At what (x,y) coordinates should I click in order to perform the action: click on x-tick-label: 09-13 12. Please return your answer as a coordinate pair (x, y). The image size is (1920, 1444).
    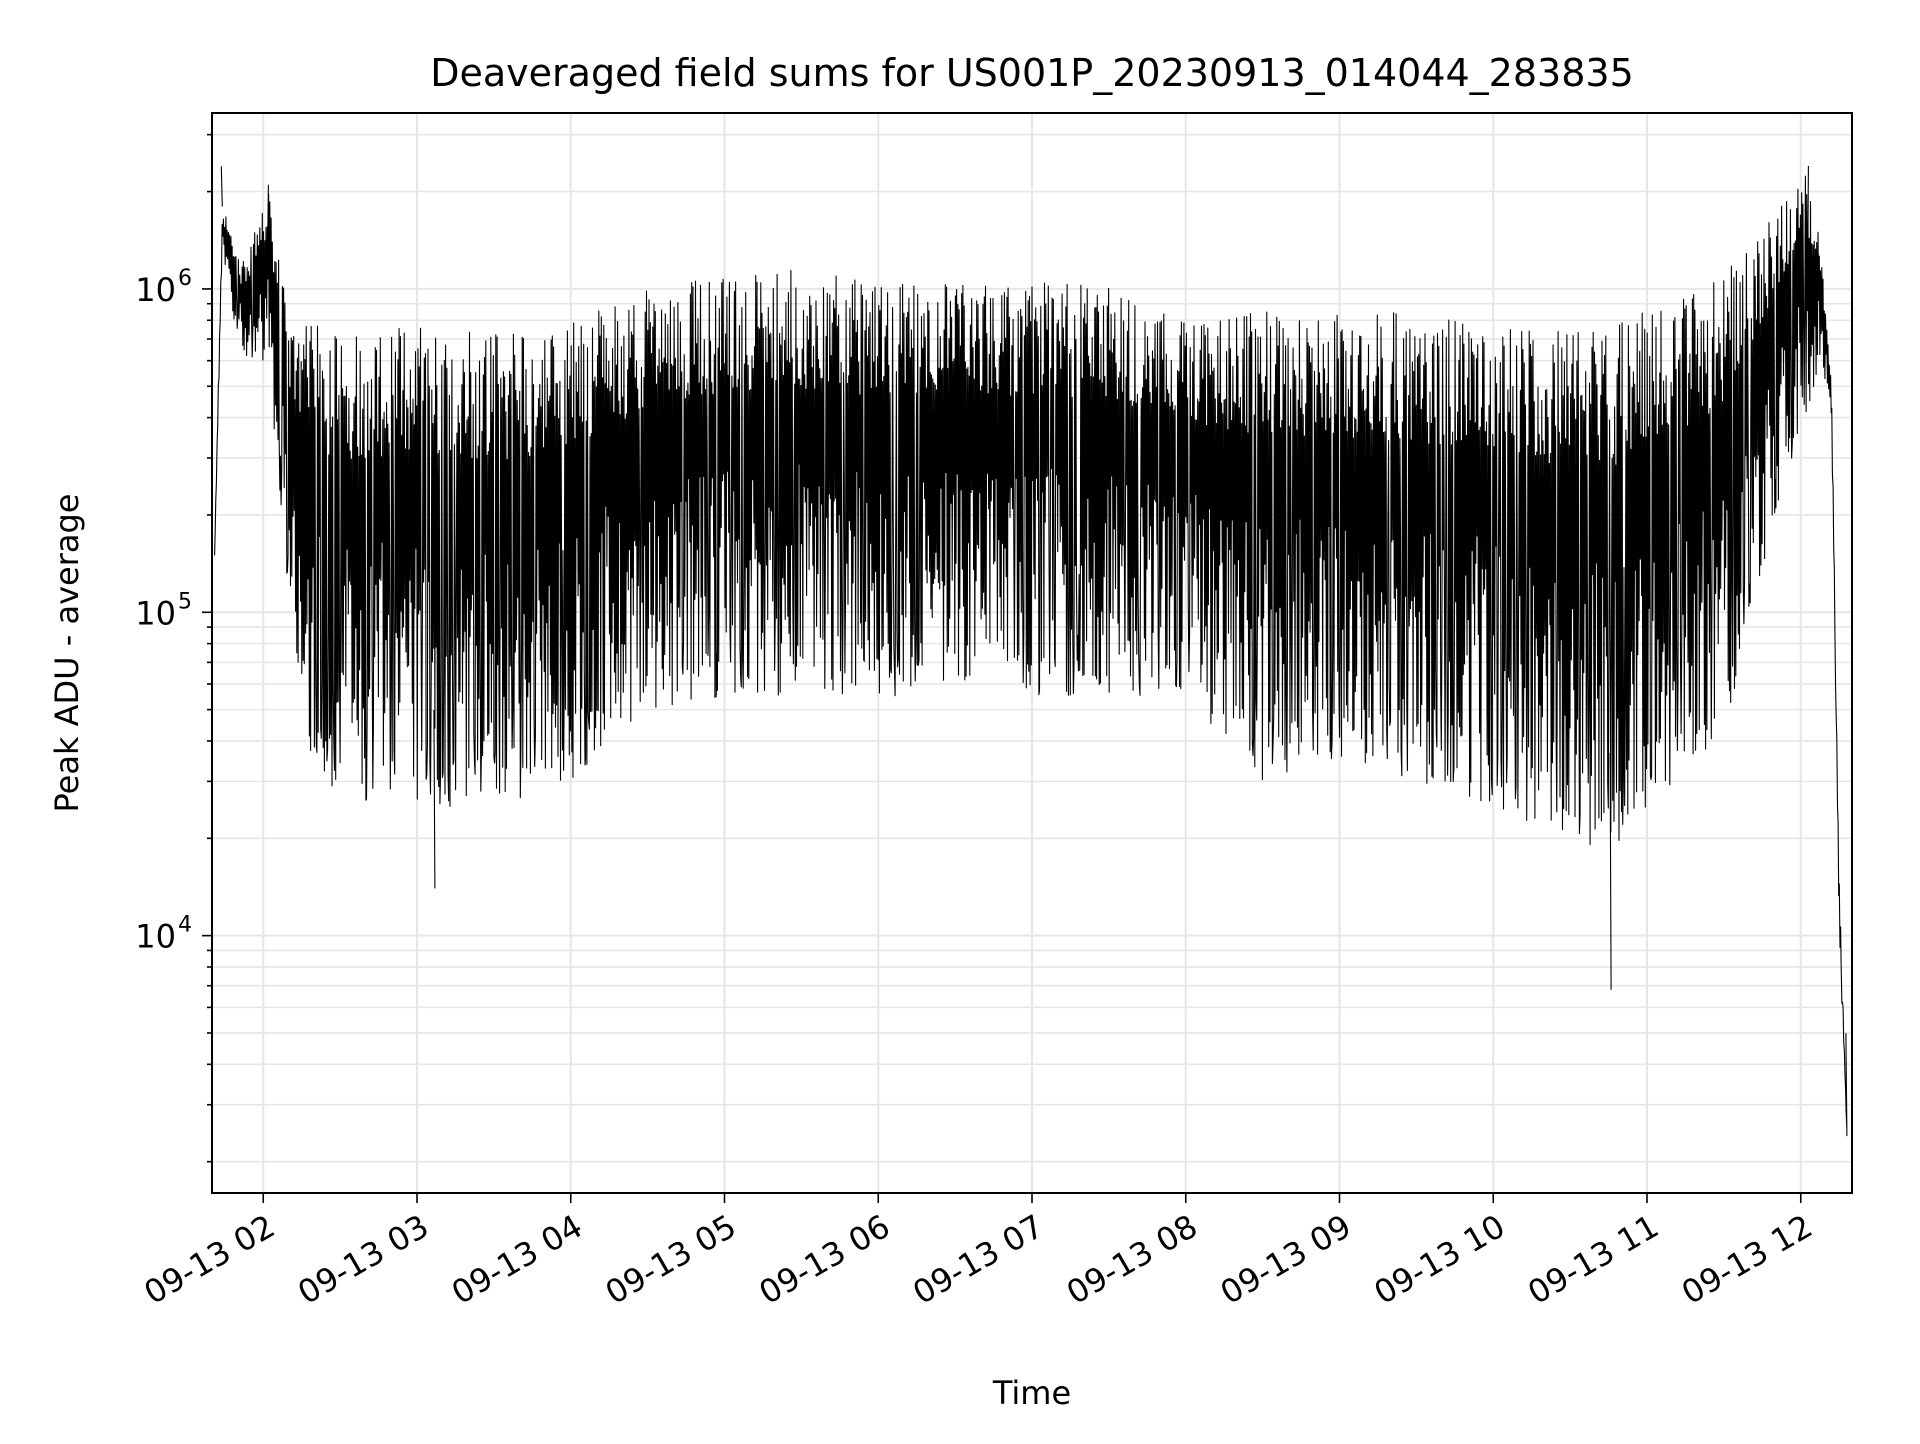
    Looking at the image, I should click on (1747, 1259).